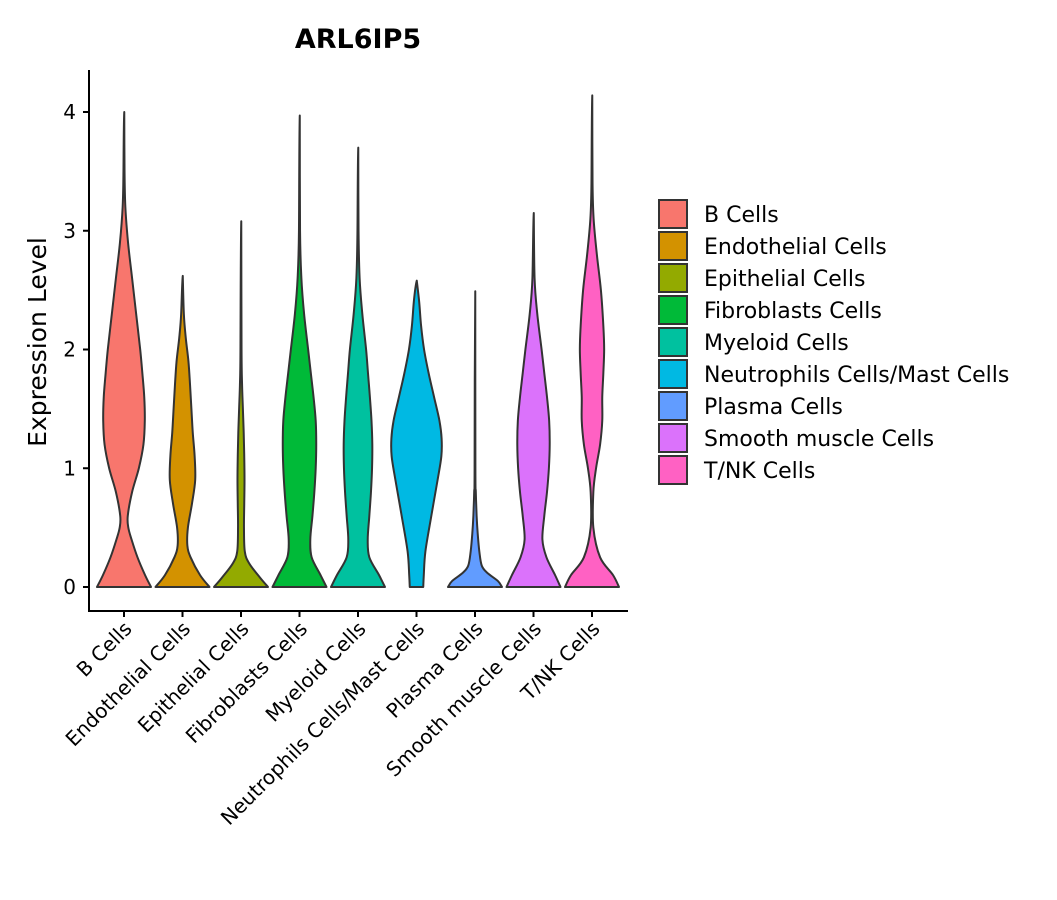 The image size is (1057, 900). Describe the element at coordinates (69, 112) in the screenshot. I see `y-tick-label: 4` at that location.